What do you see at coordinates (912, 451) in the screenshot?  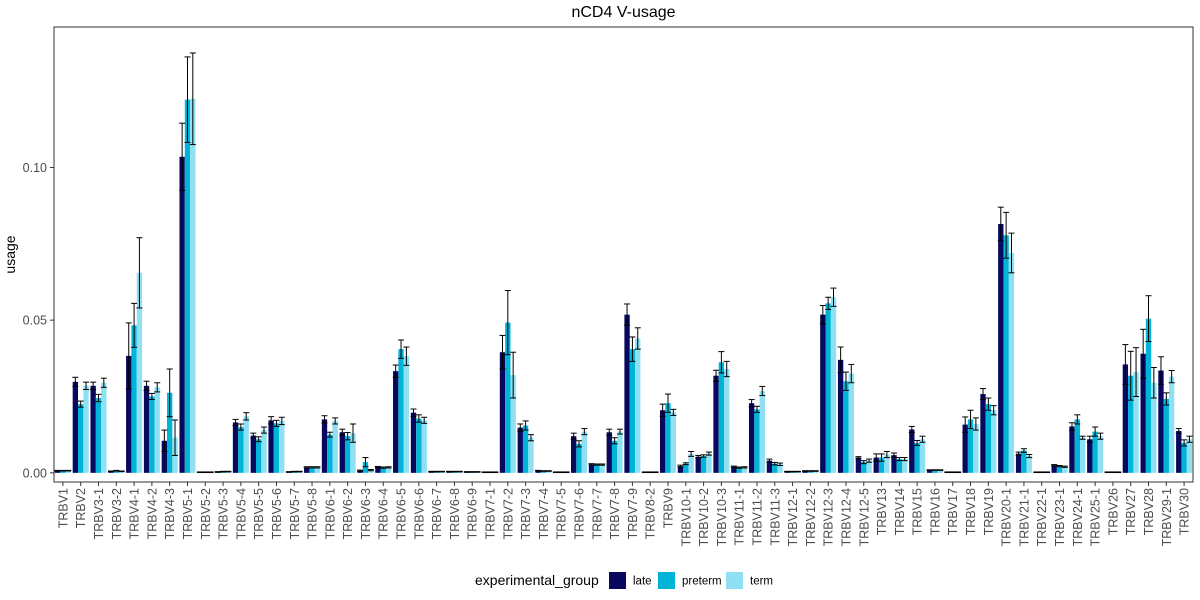 I see `bar-late-TRBV15` at bounding box center [912, 451].